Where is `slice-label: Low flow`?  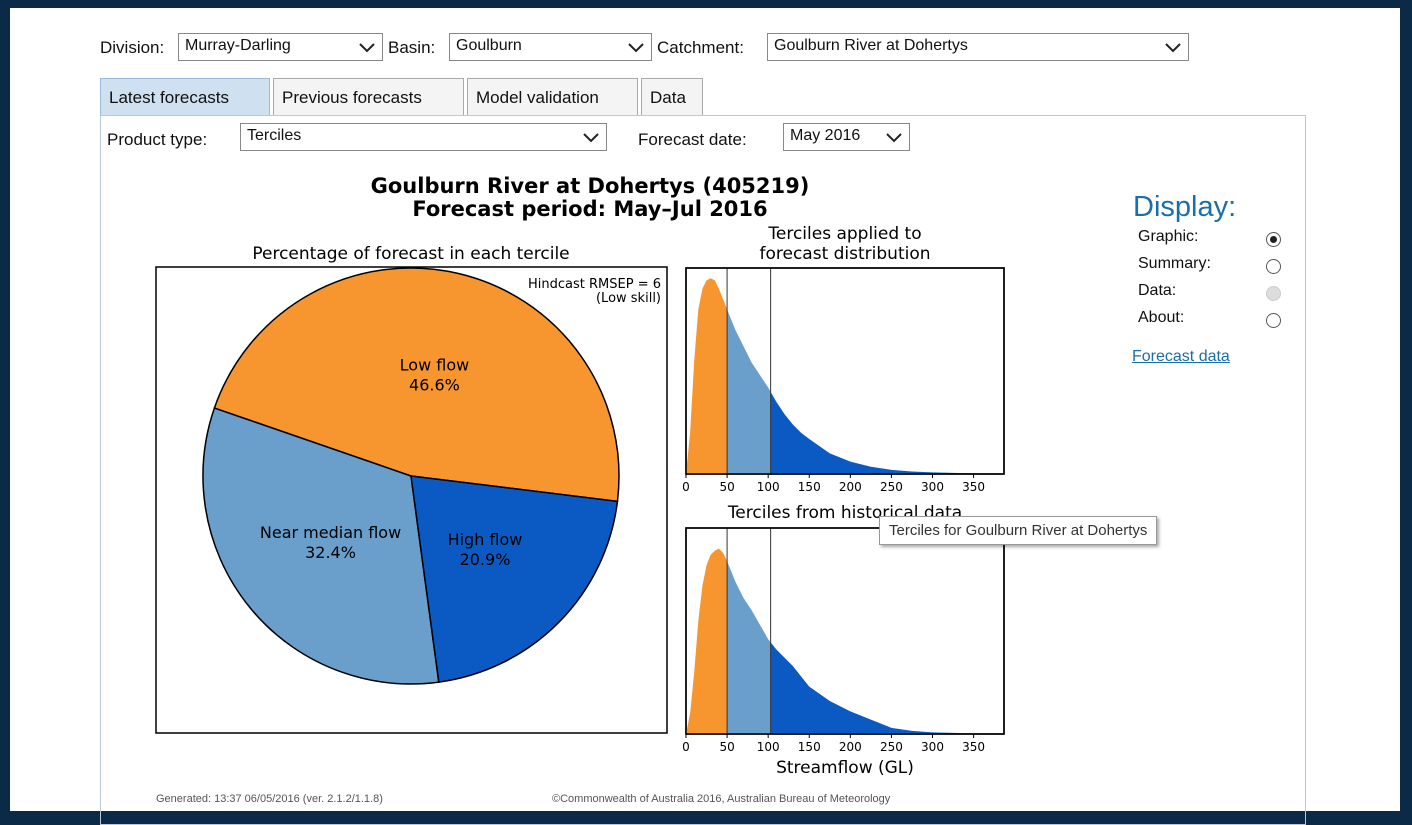 slice-label: Low flow is located at coordinates (435, 365).